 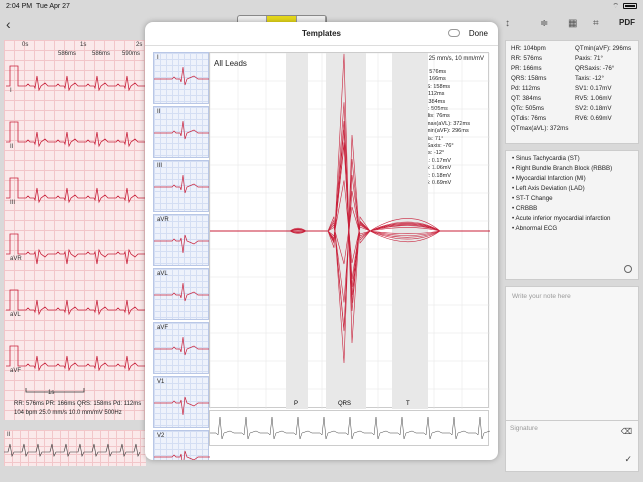 I want to click on plot-stat-item: Pd: 112ms, so click(x=431, y=94).